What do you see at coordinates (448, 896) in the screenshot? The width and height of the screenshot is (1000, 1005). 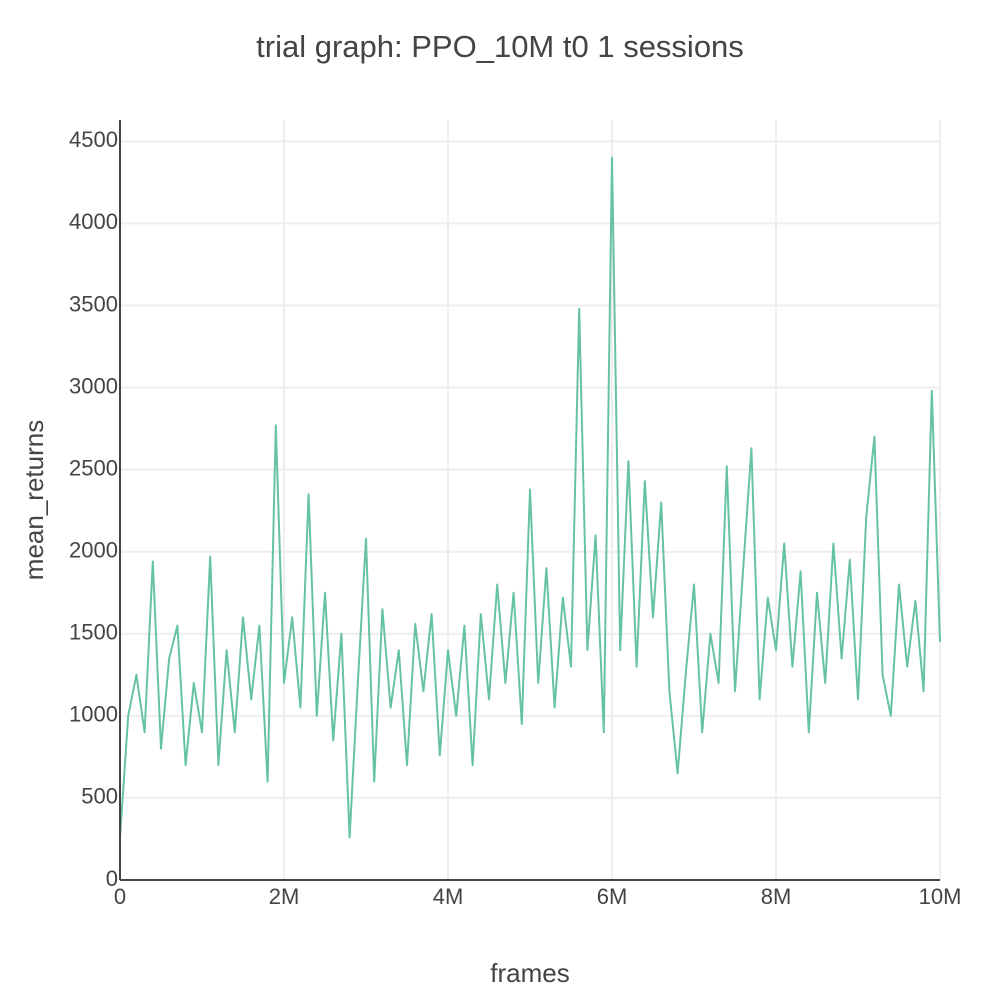 I see `x-tick-label: 4M` at bounding box center [448, 896].